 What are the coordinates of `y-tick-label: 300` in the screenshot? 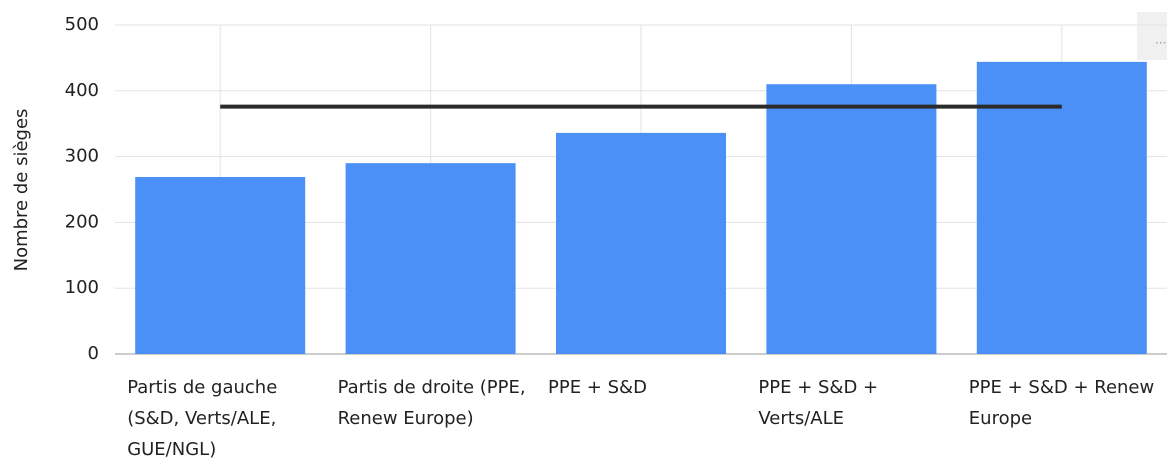 It's located at (82, 156).